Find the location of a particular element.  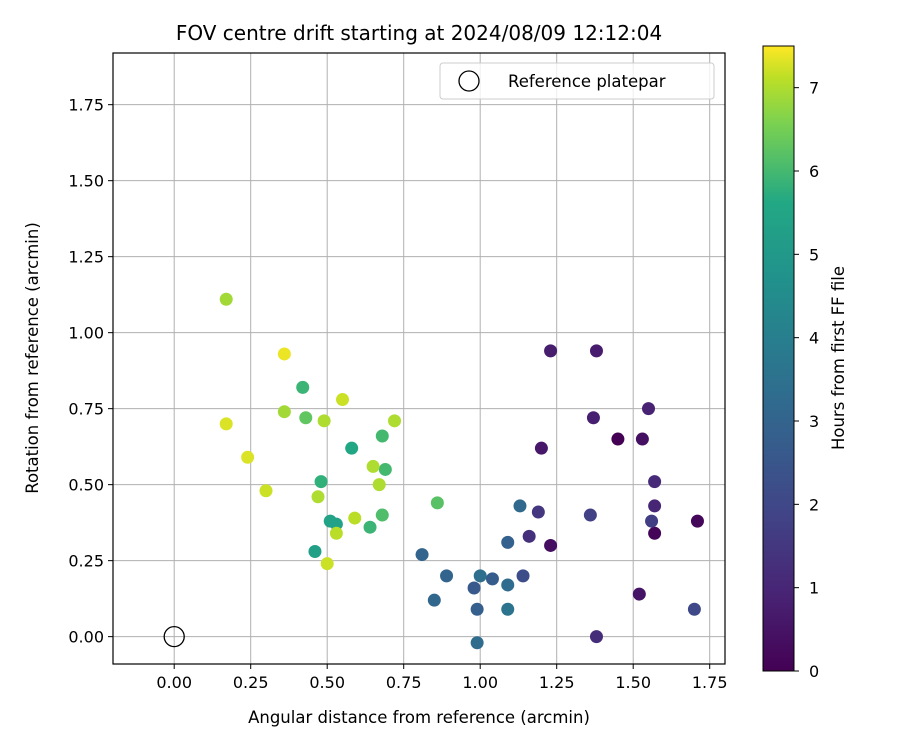

y-tick-label: 1.25 is located at coordinates (86, 257).